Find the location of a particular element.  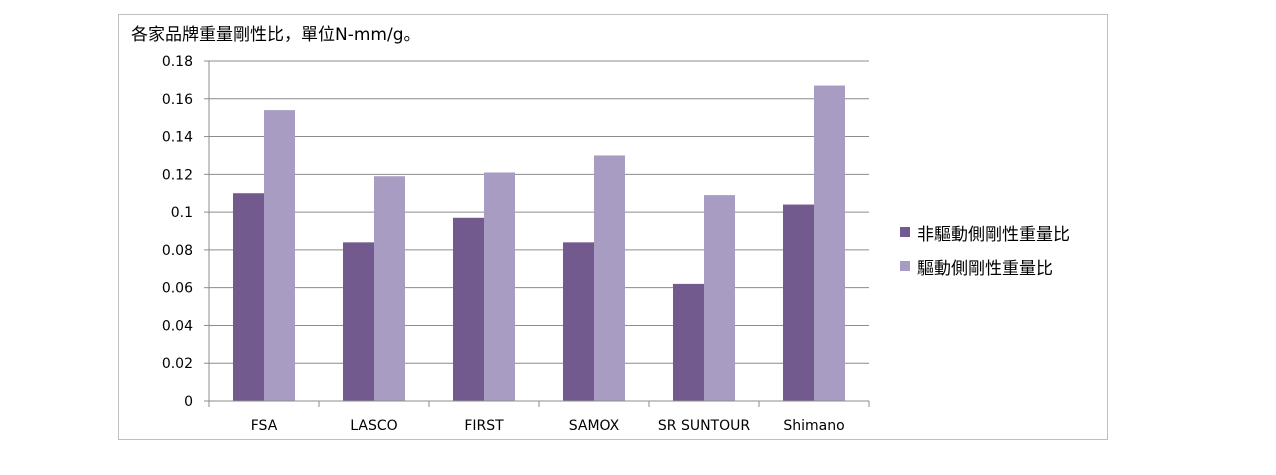

y-tick-label: 0.02 is located at coordinates (177, 364).